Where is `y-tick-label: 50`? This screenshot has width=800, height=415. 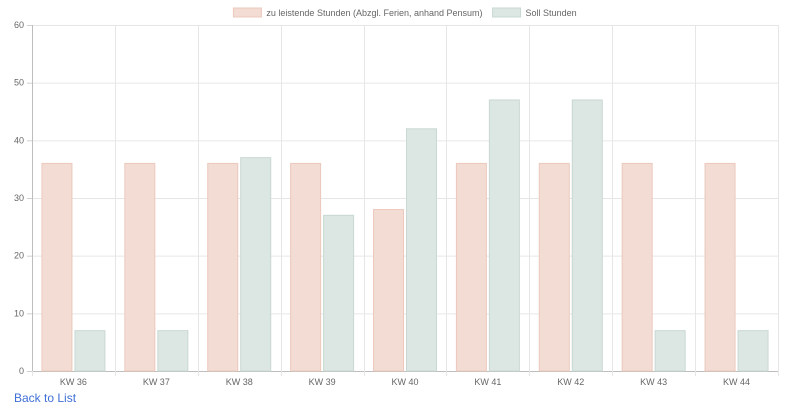 y-tick-label: 50 is located at coordinates (19, 83).